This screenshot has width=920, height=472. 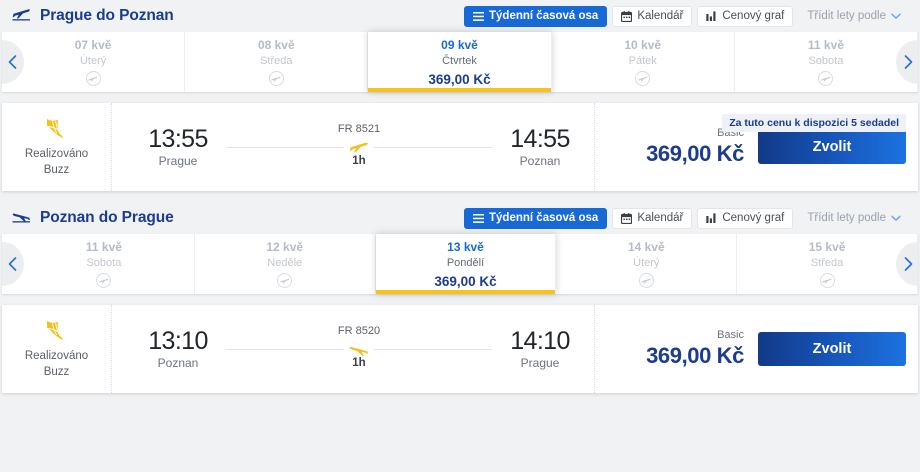 What do you see at coordinates (753, 218) in the screenshot?
I see `tab-price-graph-label: Cenový graf` at bounding box center [753, 218].